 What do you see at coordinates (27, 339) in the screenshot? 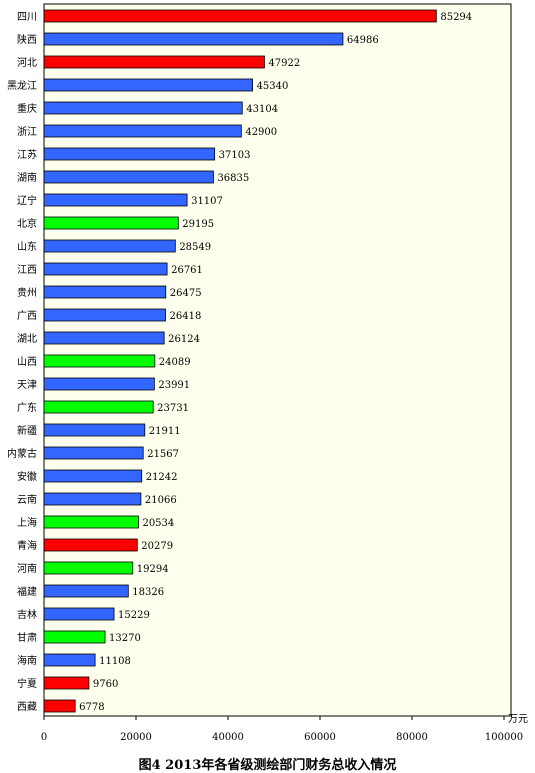
I see `category-label: 湖北` at bounding box center [27, 339].